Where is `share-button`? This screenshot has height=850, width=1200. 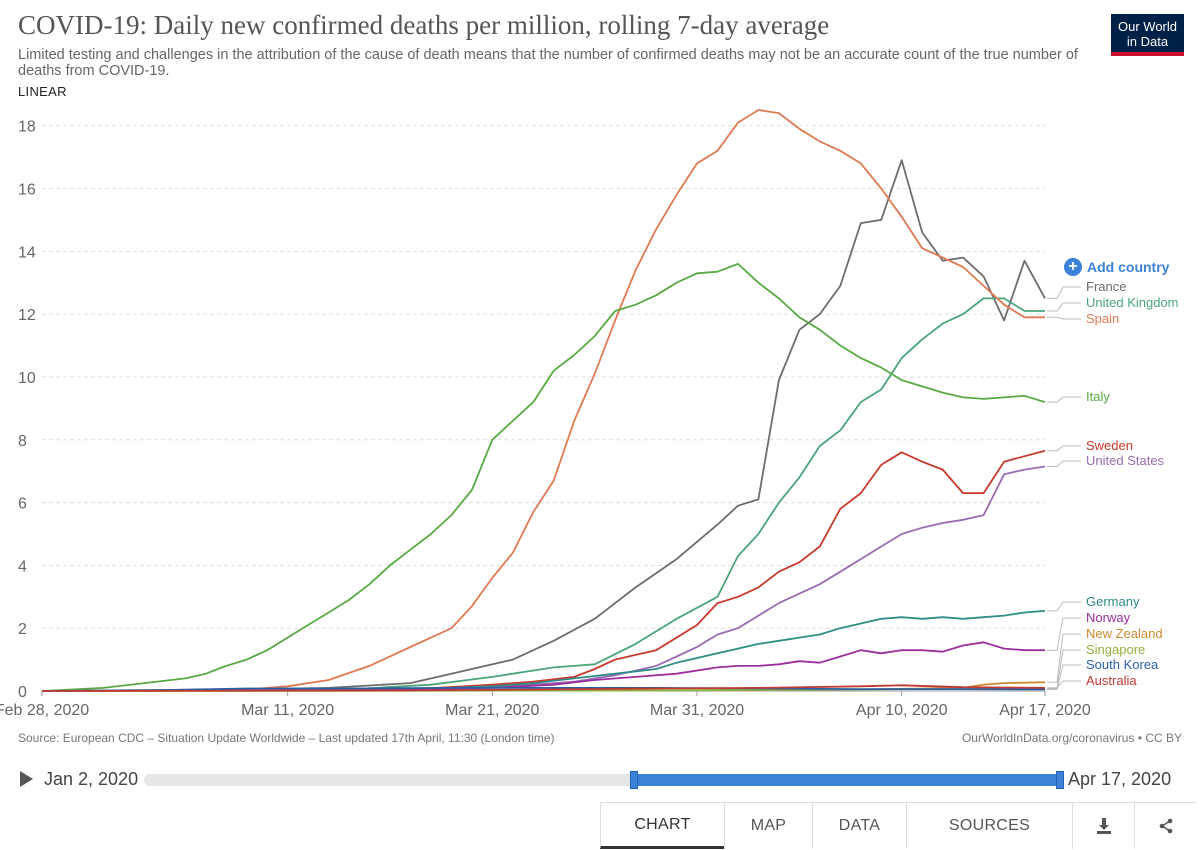
share-button is located at coordinates (1165, 826).